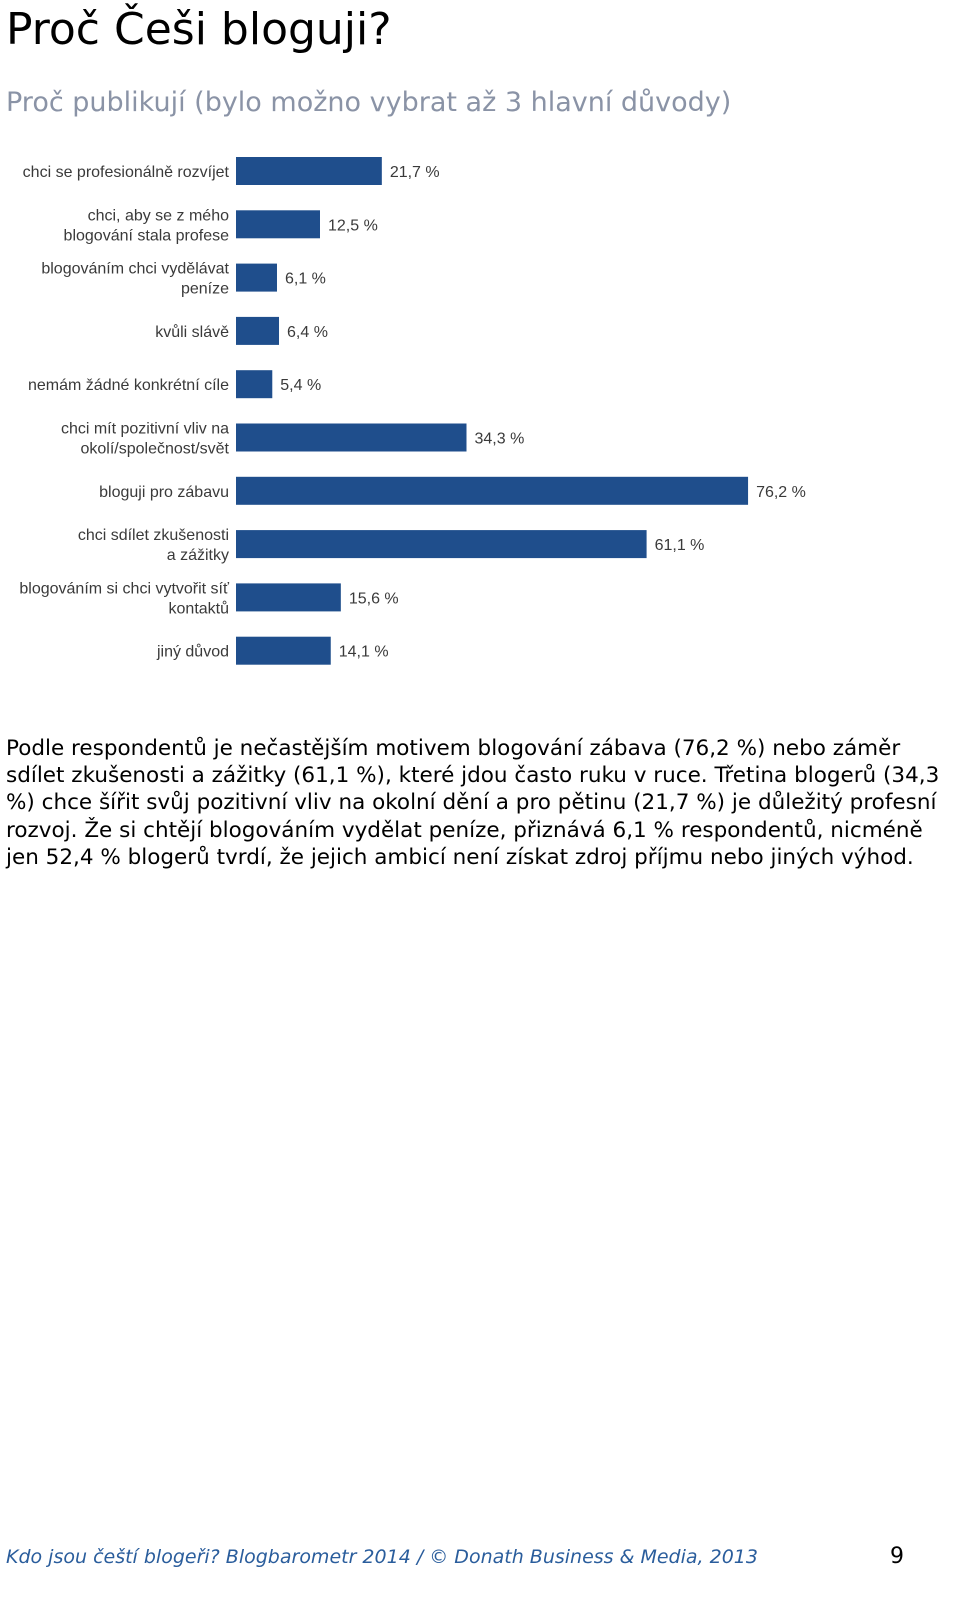 This screenshot has height=1619, width=960. I want to click on category-label-0-line-0: chci se profesionálně rozvíjet, so click(126, 172).